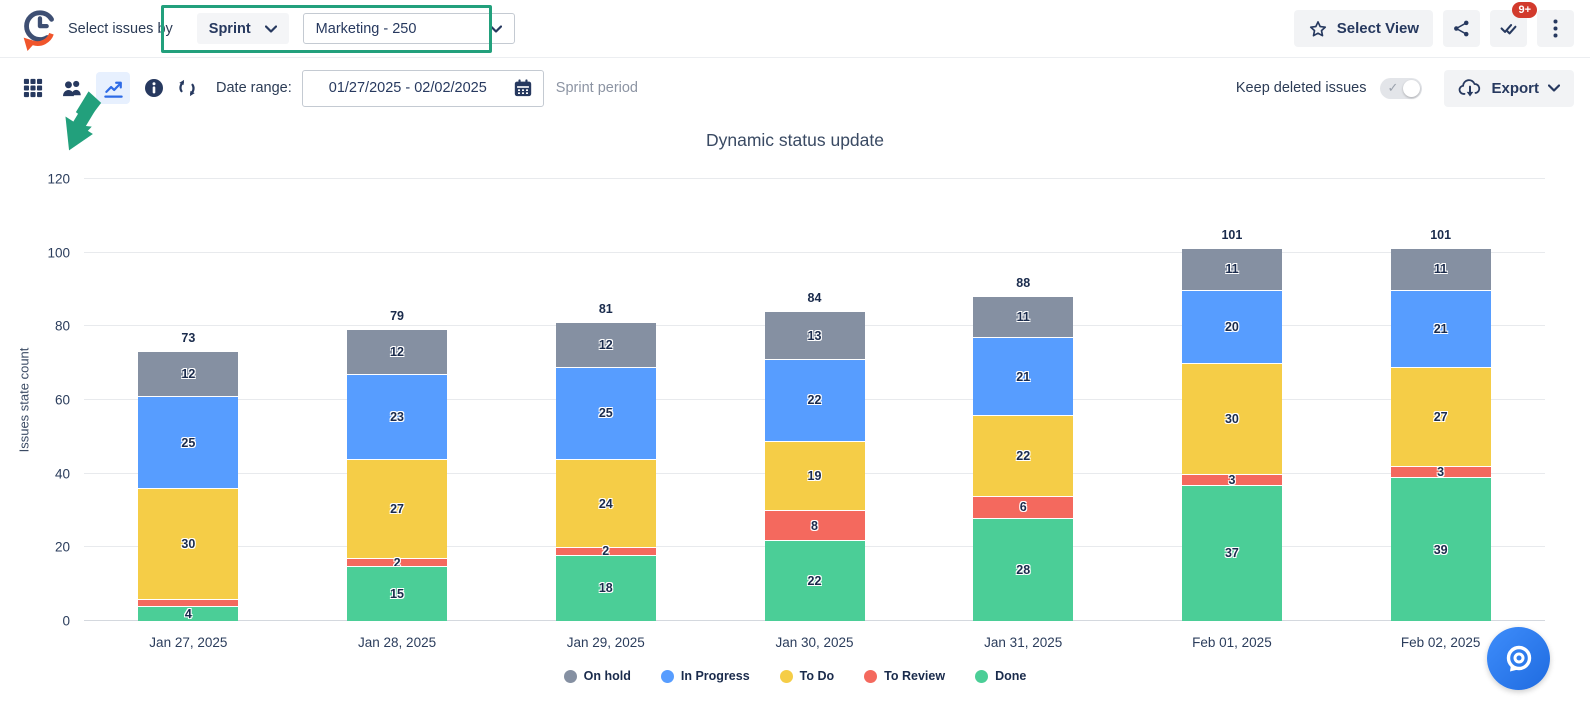 The height and width of the screenshot is (708, 1590). Describe the element at coordinates (1011, 676) in the screenshot. I see `legend-label: Done` at that location.